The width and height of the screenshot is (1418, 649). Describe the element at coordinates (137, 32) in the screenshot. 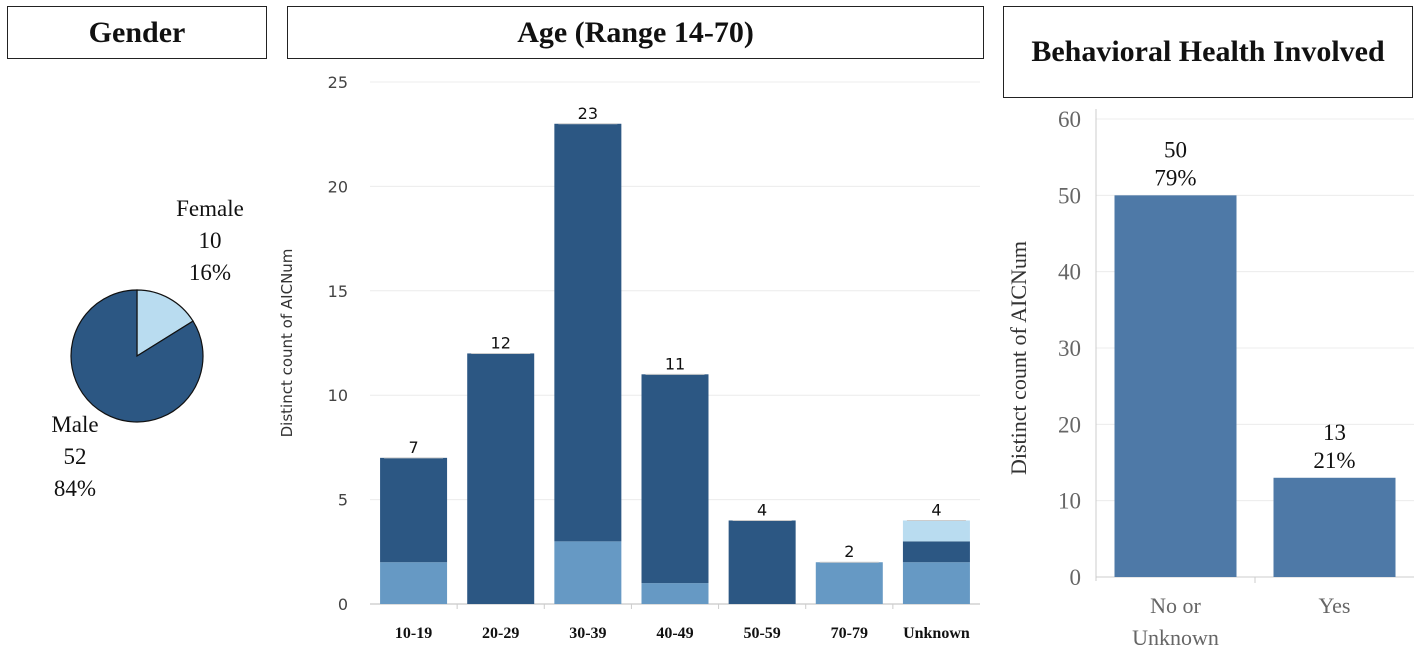

I see `gender-title: Gender` at that location.